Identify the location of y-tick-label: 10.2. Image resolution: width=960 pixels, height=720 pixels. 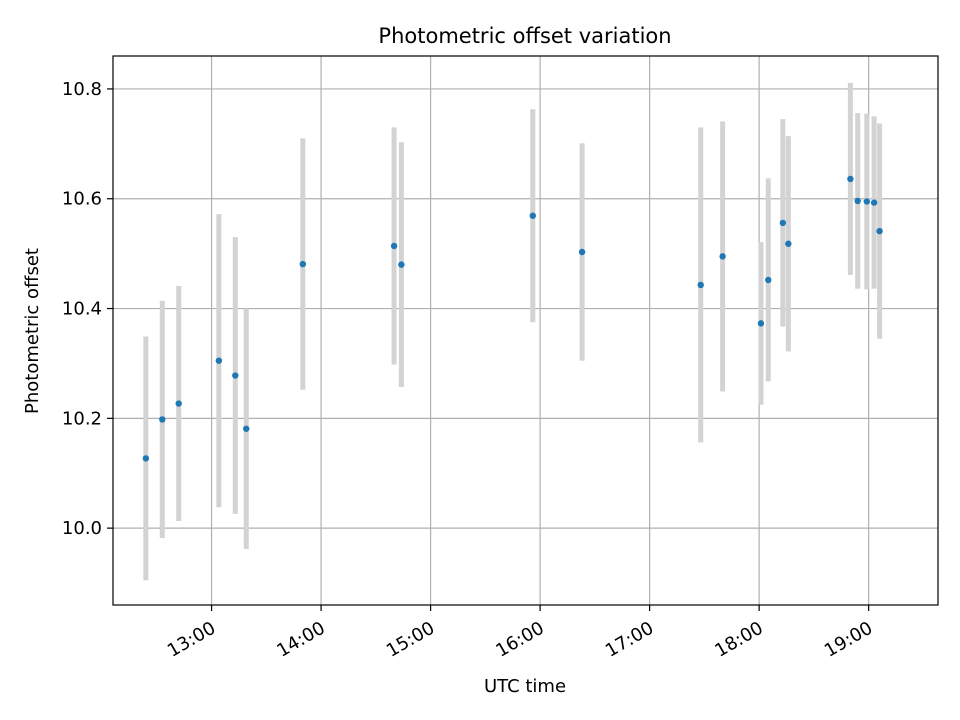
(82, 418).